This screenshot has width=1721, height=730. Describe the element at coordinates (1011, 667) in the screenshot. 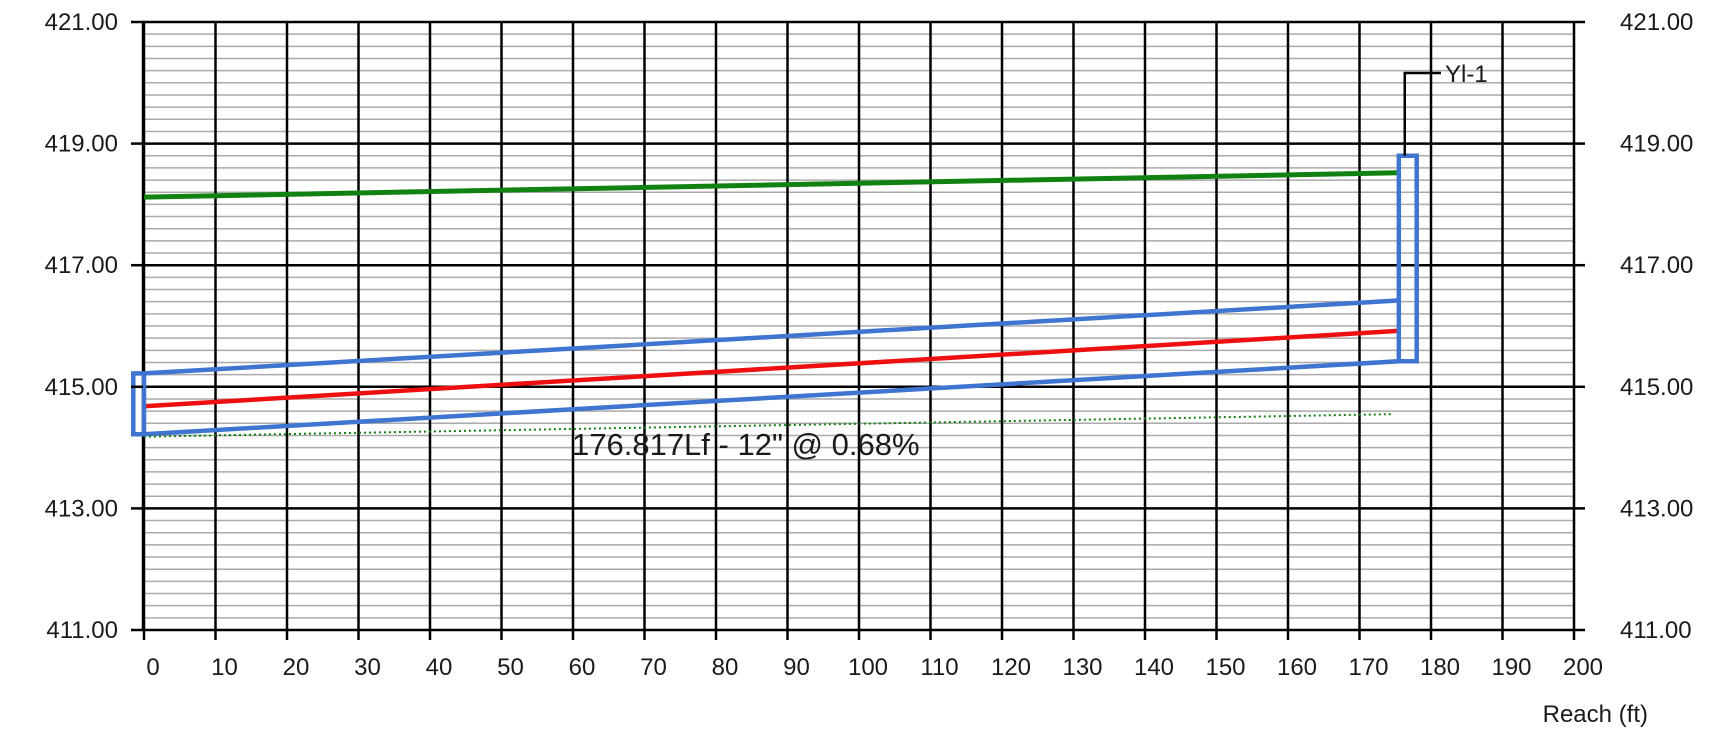

I see `x-tick-label: 120` at that location.